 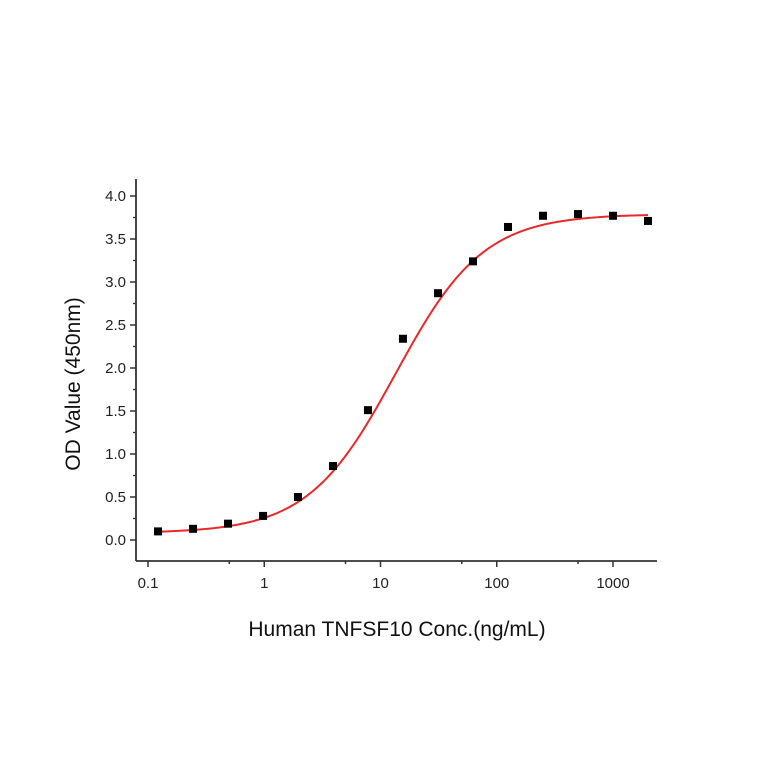 What do you see at coordinates (148, 583) in the screenshot?
I see `x-tick-label: 0.1` at bounding box center [148, 583].